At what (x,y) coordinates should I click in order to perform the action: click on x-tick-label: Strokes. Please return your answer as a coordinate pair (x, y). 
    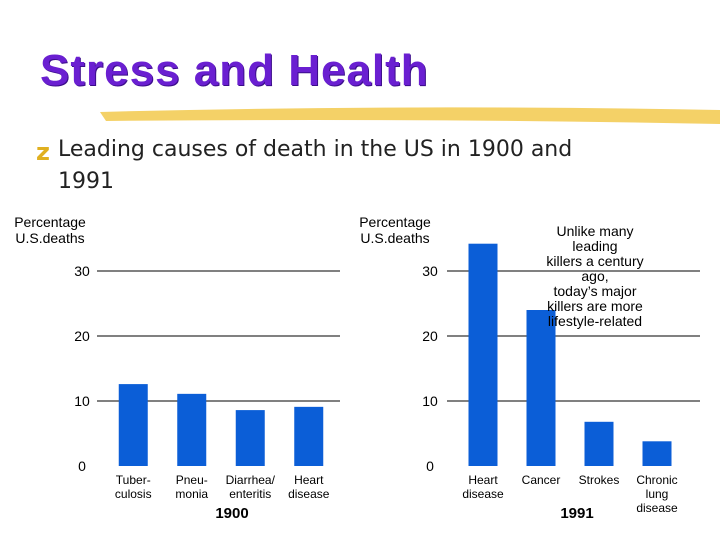
    Looking at the image, I should click on (599, 480).